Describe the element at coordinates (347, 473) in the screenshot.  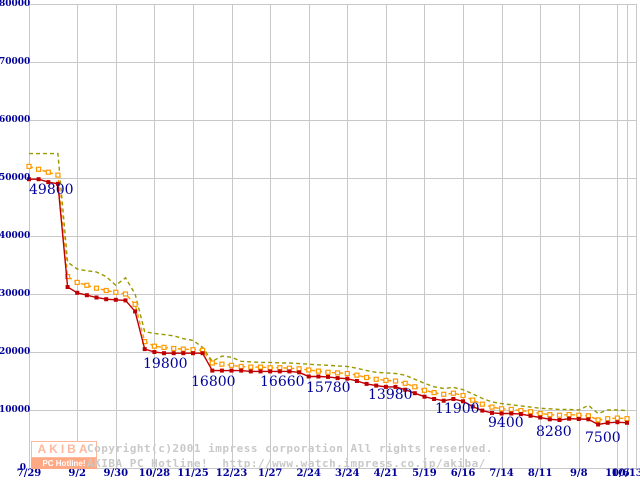
I see `x-tick-label: 3/24` at that location.